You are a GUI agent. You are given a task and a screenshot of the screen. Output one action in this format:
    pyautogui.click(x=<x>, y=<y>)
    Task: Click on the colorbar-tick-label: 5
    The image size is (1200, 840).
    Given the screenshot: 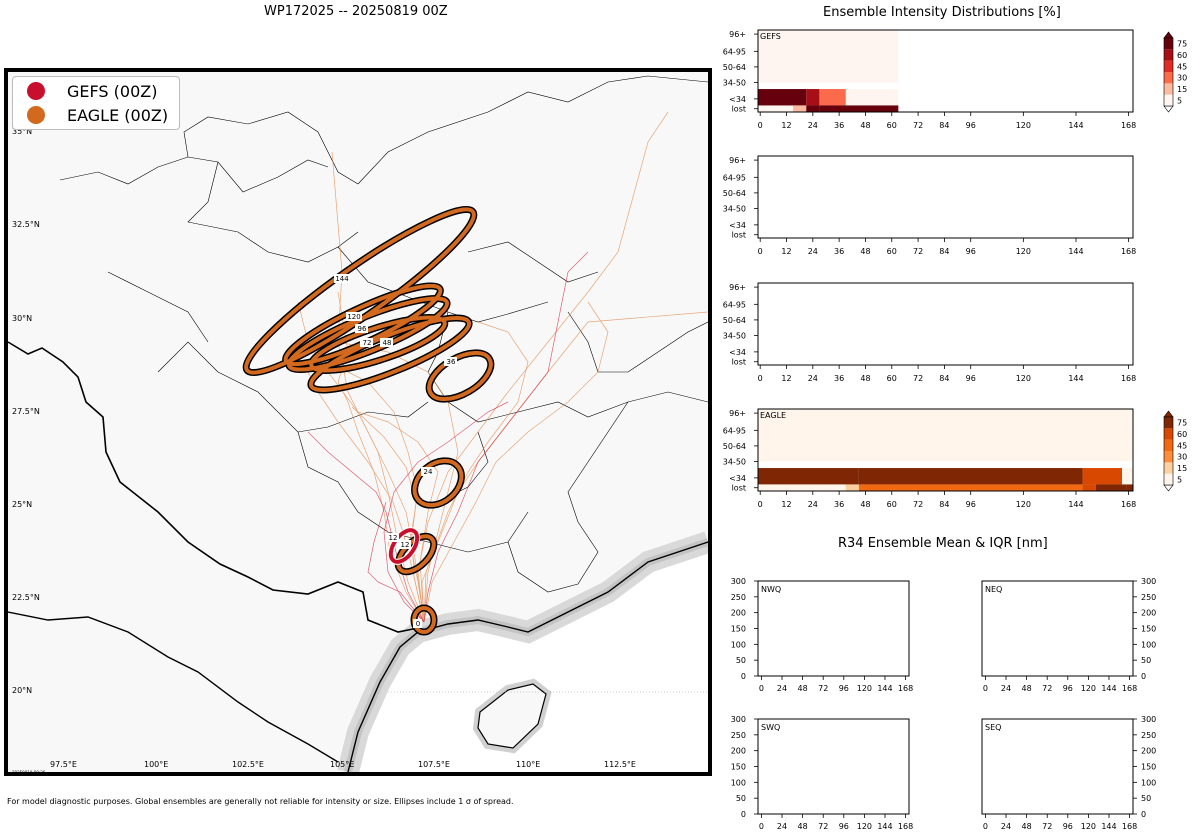 What is the action you would take?
    pyautogui.click(x=1179, y=100)
    